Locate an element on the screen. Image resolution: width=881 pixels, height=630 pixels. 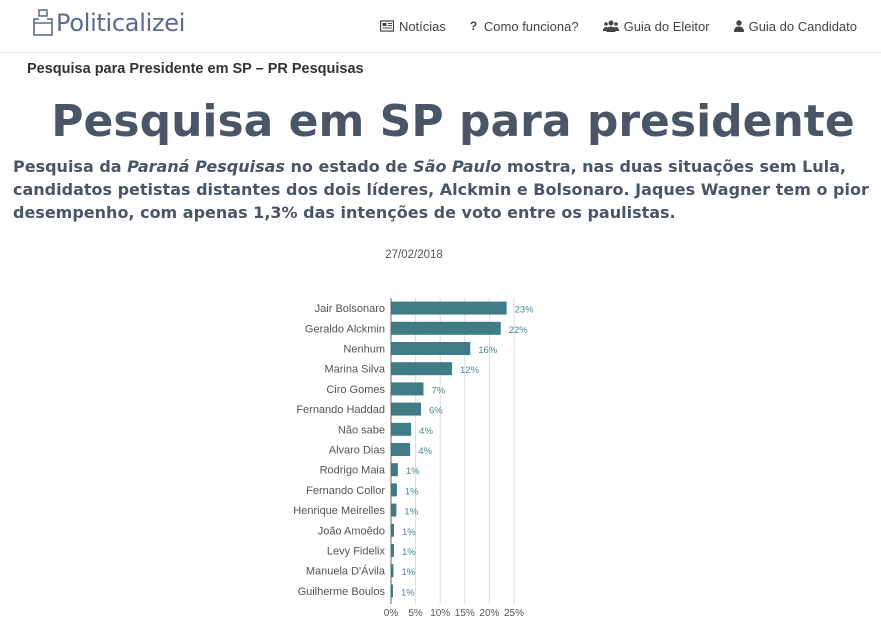
category-label: João Amoêdo is located at coordinates (351, 531).